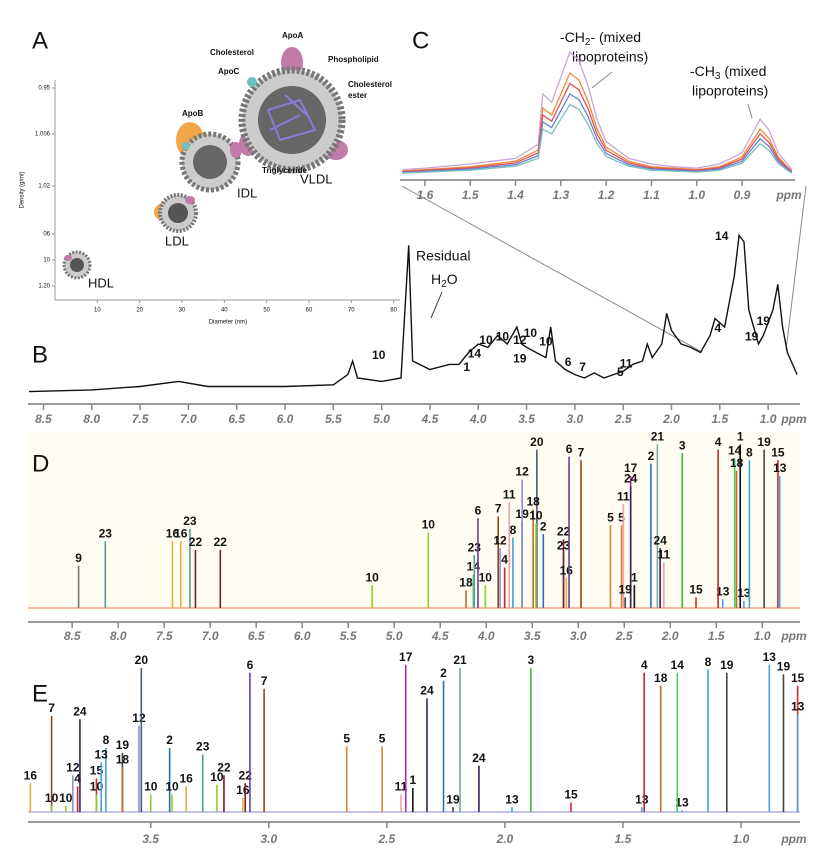 This screenshot has width=814, height=850. What do you see at coordinates (316, 178) in the screenshot?
I see `particle-label: VLDL` at bounding box center [316, 178].